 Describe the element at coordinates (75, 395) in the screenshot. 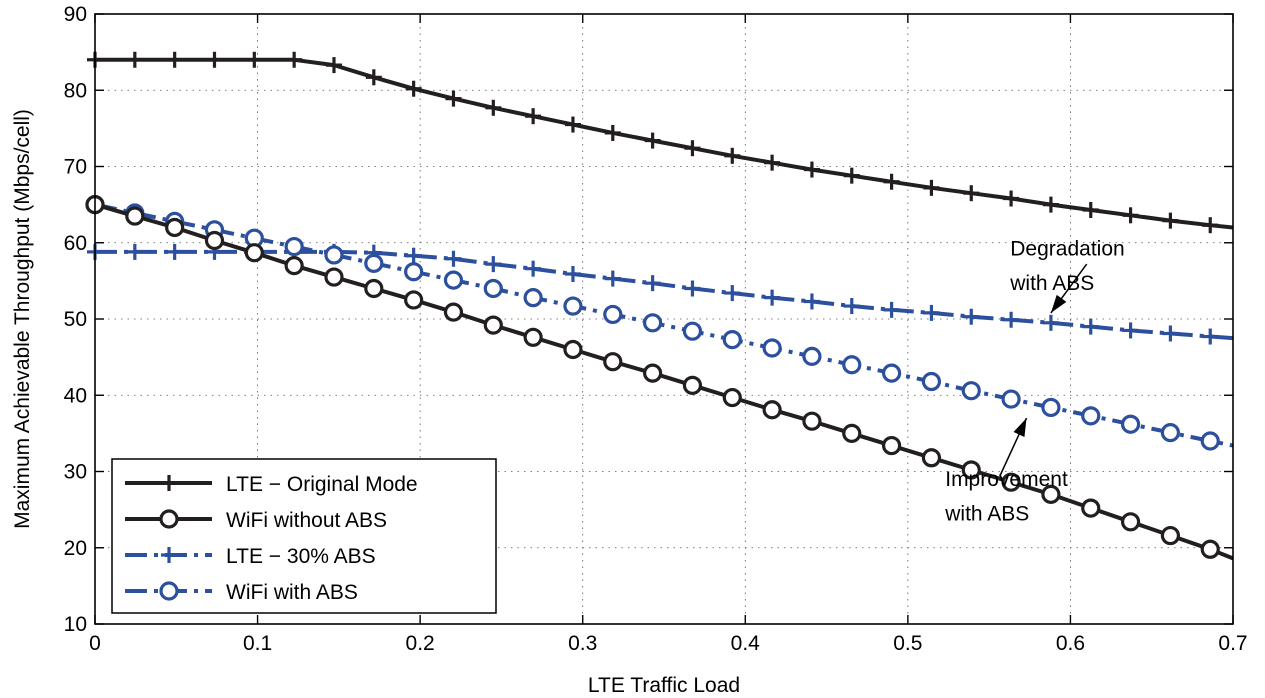

I see `y-tick-label: 40` at that location.